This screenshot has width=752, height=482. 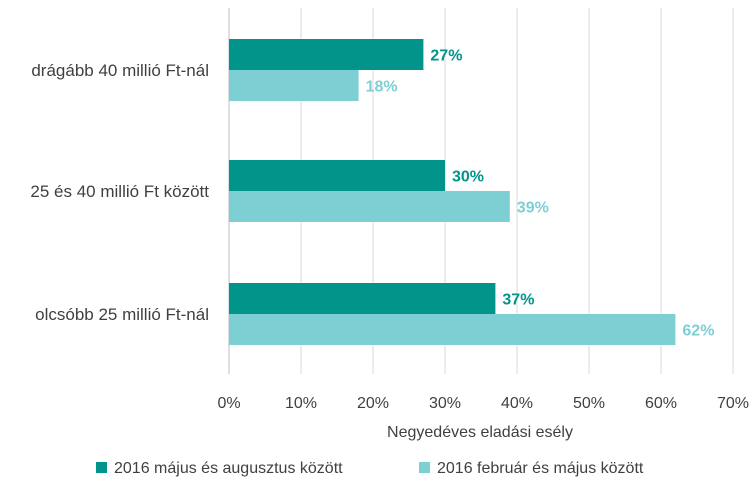 I want to click on category-label: olcsóbb 25 millió Ft-nál, so click(x=122, y=314).